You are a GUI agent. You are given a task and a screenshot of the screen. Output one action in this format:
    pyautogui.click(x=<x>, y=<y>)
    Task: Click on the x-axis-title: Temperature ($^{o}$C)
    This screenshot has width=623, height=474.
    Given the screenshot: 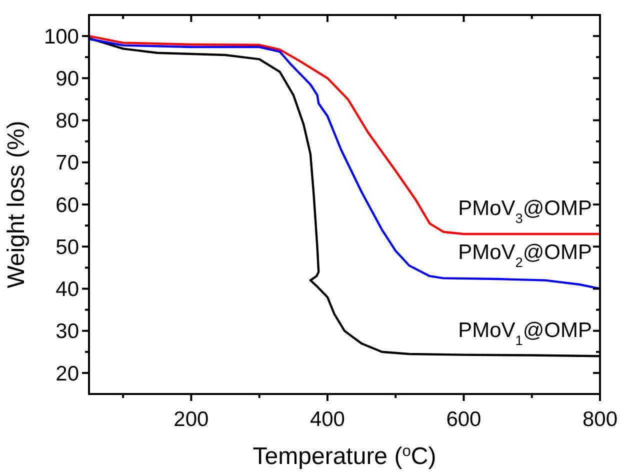 What is the action you would take?
    pyautogui.click(x=344, y=456)
    